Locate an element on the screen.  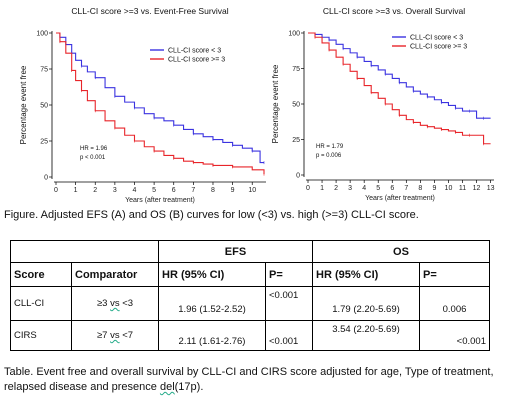
table-group-header-row: EFS OS is located at coordinates (250, 251).